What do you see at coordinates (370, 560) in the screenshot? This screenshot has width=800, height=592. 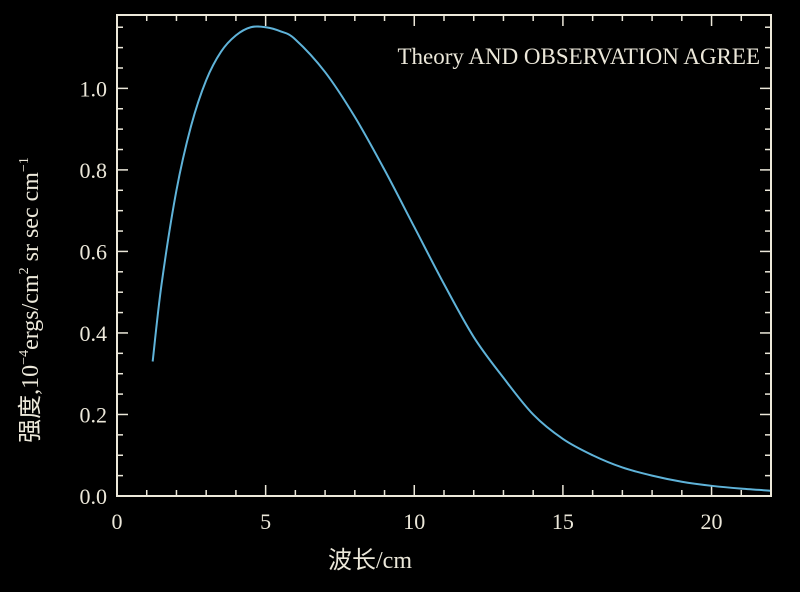 I see `x-axis-label: 波长/cm` at bounding box center [370, 560].